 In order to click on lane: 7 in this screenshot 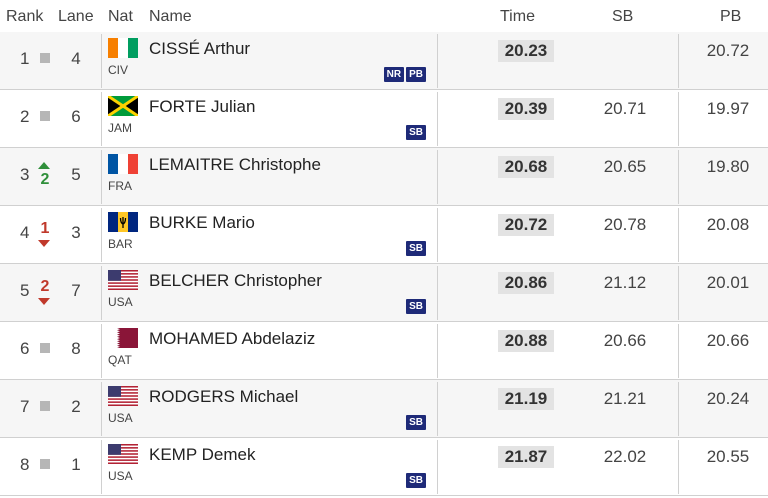, I will do `click(76, 290)`.